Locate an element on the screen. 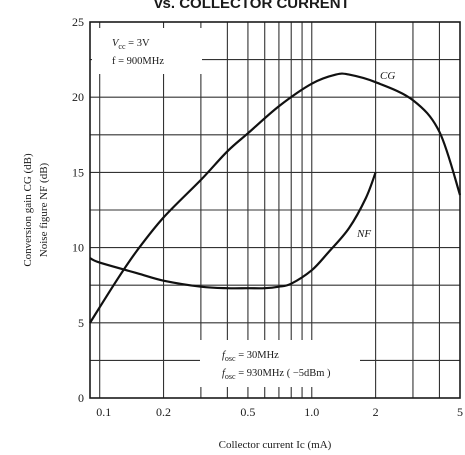  series-label-cg: CG is located at coordinates (387, 76).